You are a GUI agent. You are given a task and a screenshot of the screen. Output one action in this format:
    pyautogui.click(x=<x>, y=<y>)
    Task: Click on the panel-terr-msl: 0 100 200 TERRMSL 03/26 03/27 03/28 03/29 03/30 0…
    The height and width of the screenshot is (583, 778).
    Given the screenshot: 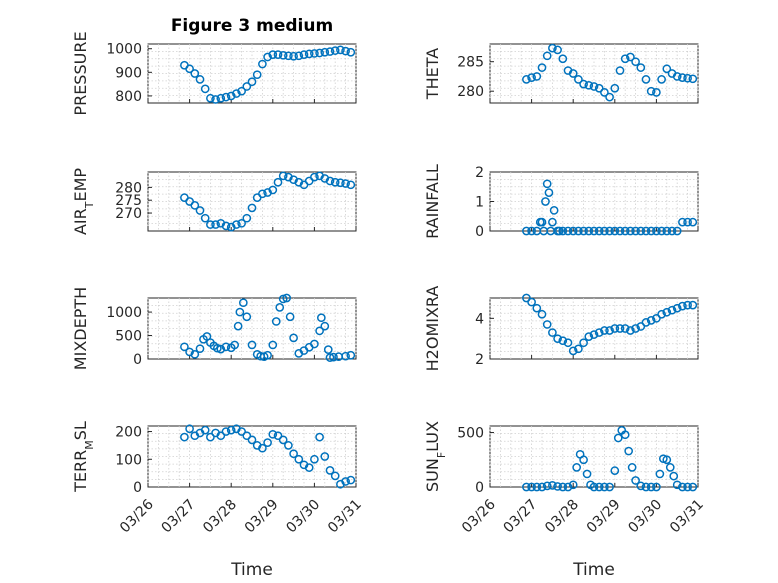 What is the action you would take?
    pyautogui.click(x=218, y=478)
    